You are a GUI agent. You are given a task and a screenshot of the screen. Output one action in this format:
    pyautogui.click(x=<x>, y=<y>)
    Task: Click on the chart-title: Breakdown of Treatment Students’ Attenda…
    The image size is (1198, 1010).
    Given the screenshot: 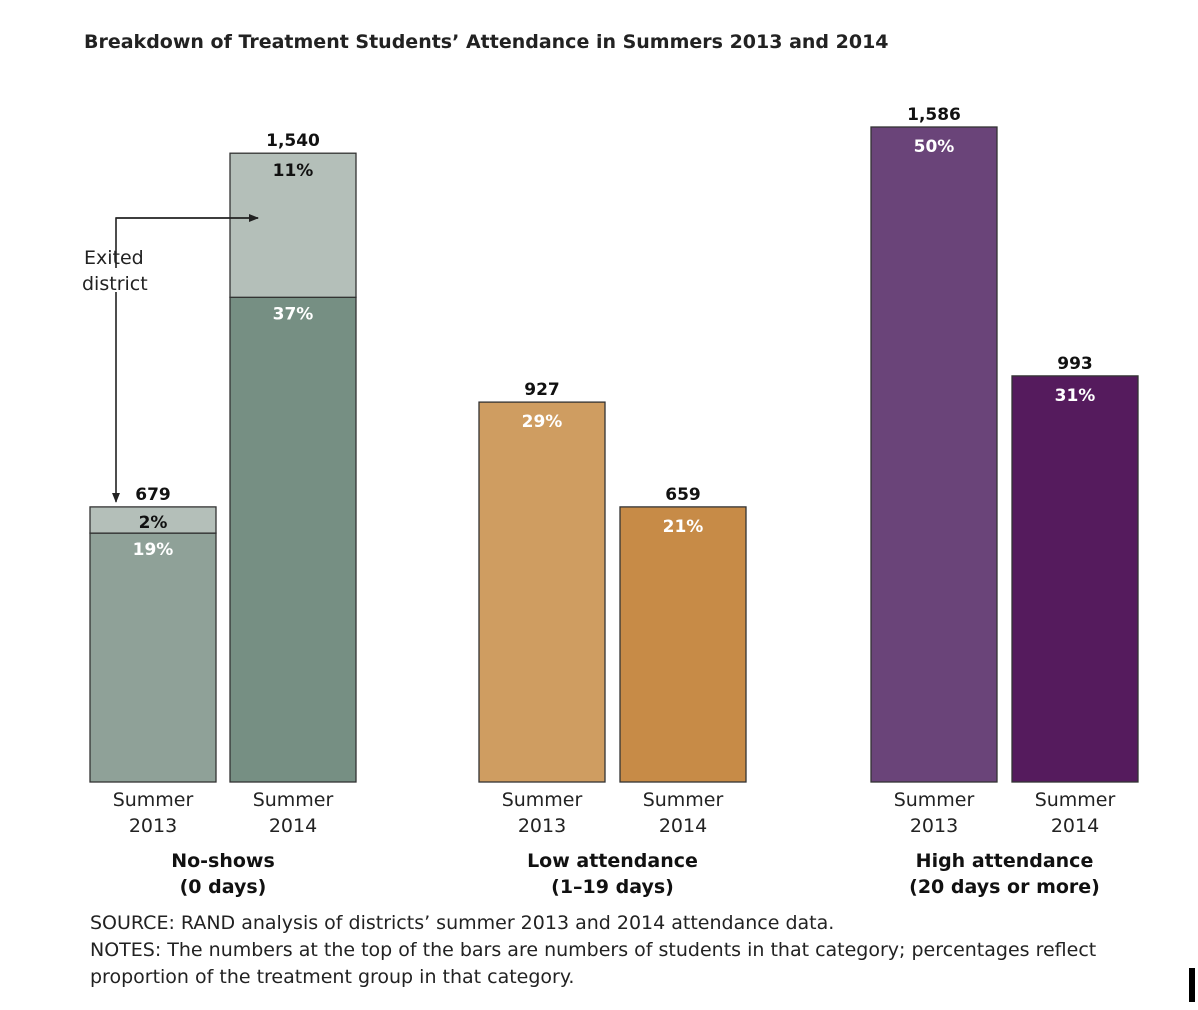 What is the action you would take?
    pyautogui.click(x=486, y=42)
    